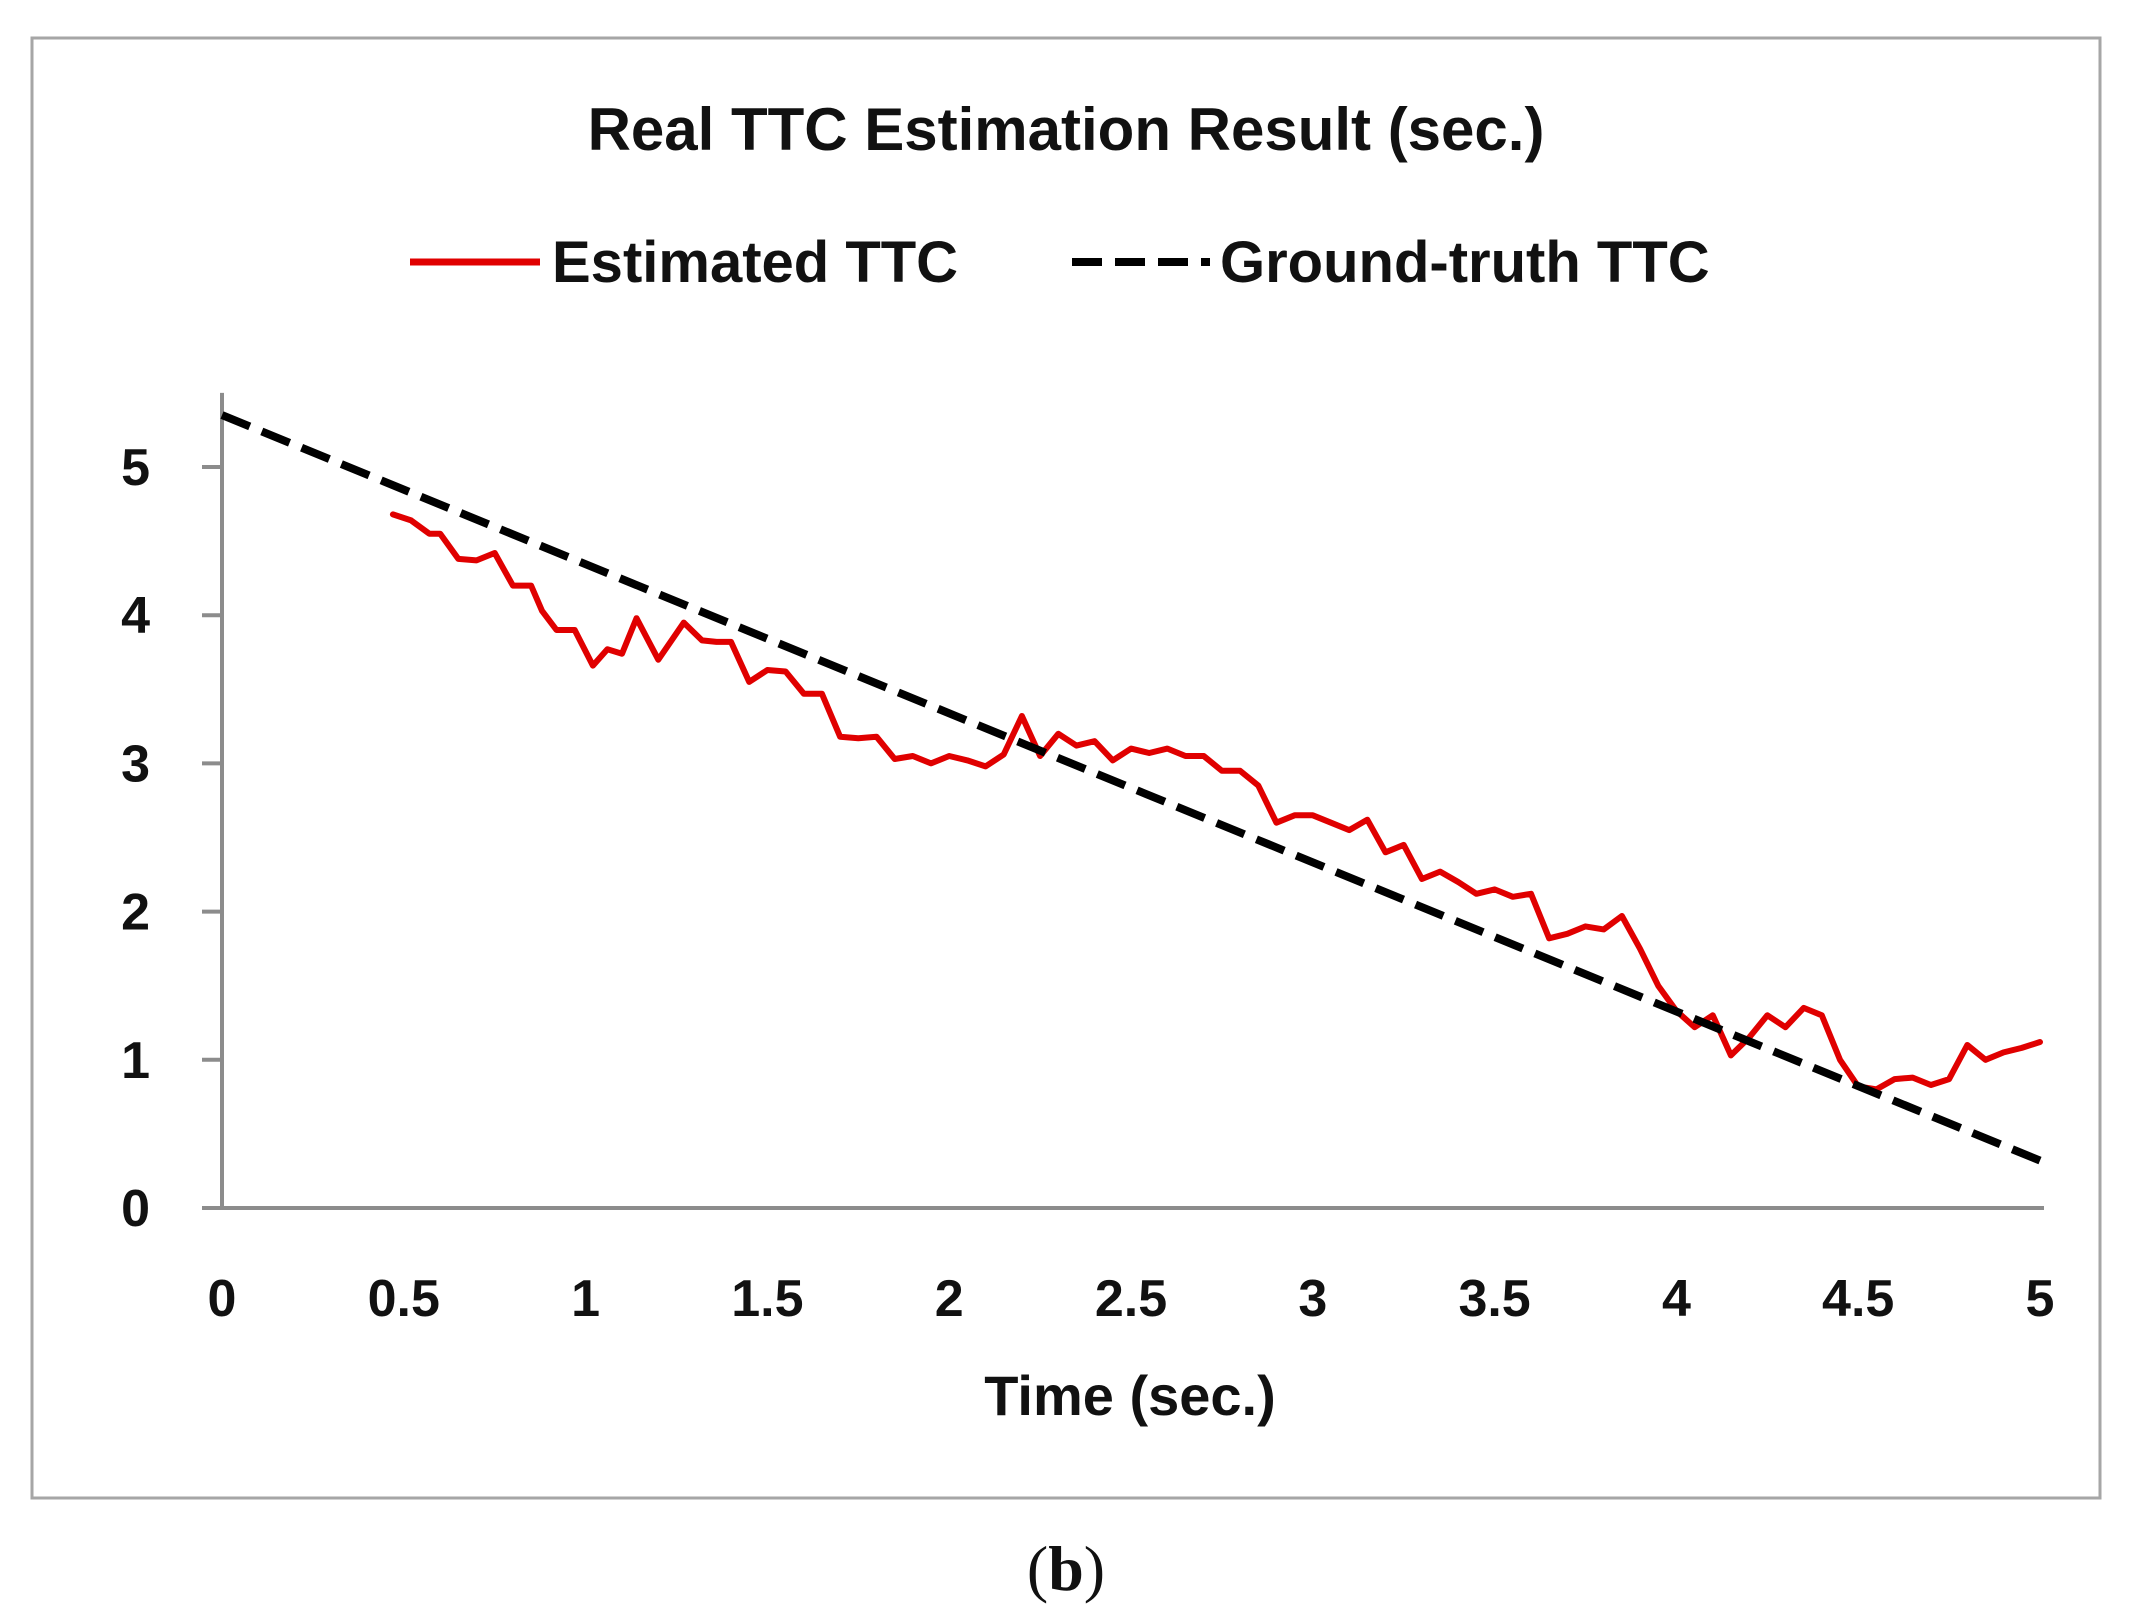 This screenshot has width=2134, height=1615. Describe the element at coordinates (135, 616) in the screenshot. I see `y-tick-label: 4` at that location.